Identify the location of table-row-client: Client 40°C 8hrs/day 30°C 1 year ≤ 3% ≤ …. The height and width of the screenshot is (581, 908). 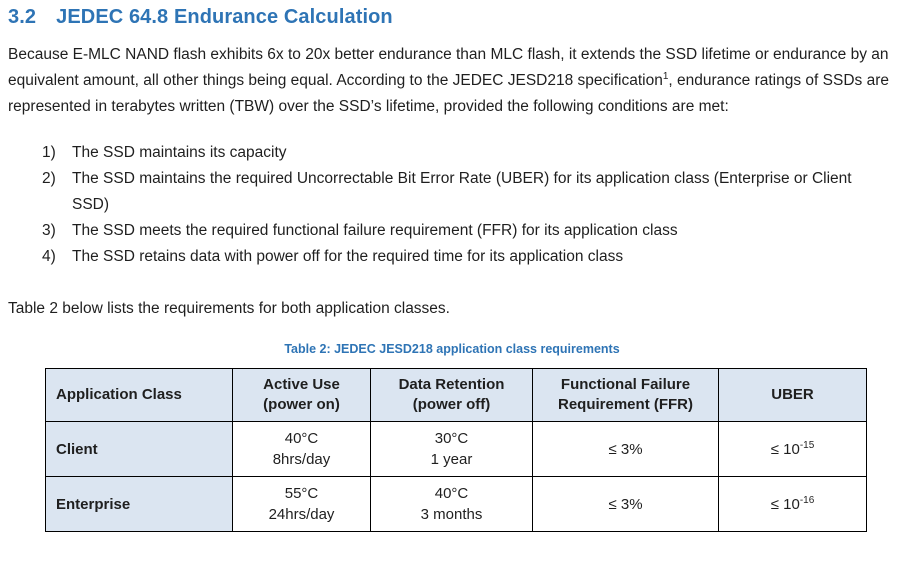
(456, 449).